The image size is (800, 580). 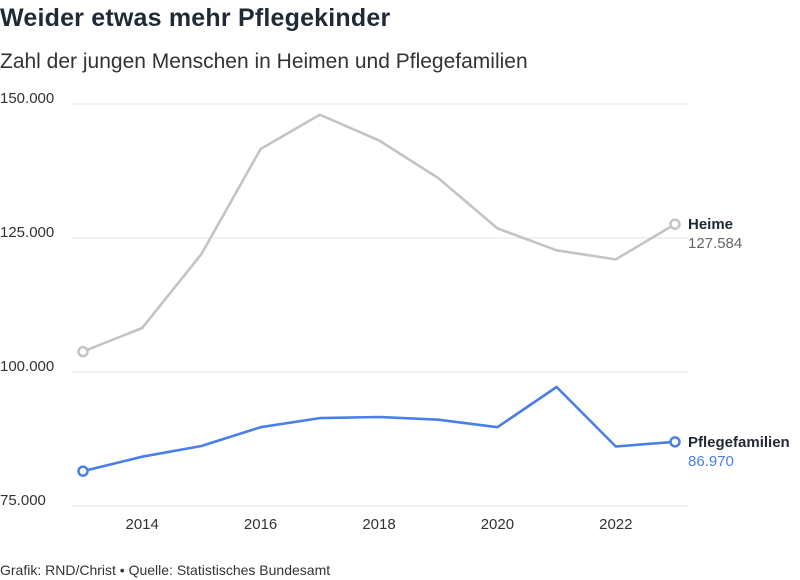 What do you see at coordinates (710, 224) in the screenshot?
I see `series-label-heime: Heime` at bounding box center [710, 224].